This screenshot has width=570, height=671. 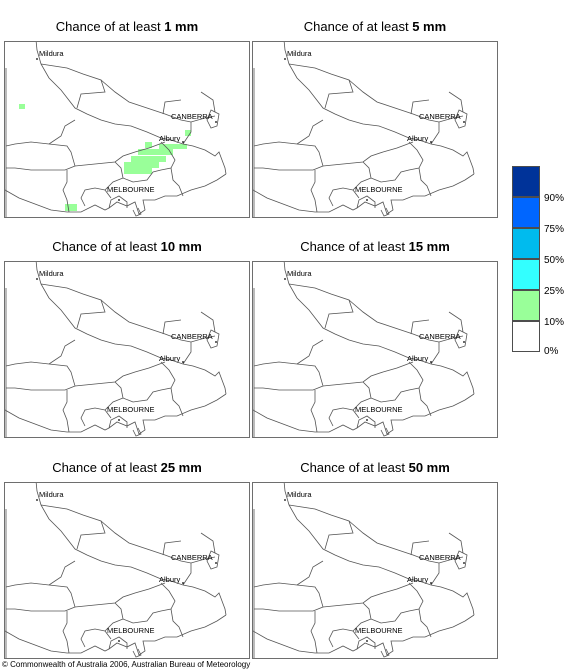 What do you see at coordinates (127, 469) in the screenshot?
I see `panel-title: Chance of at least 25 mm` at bounding box center [127, 469].